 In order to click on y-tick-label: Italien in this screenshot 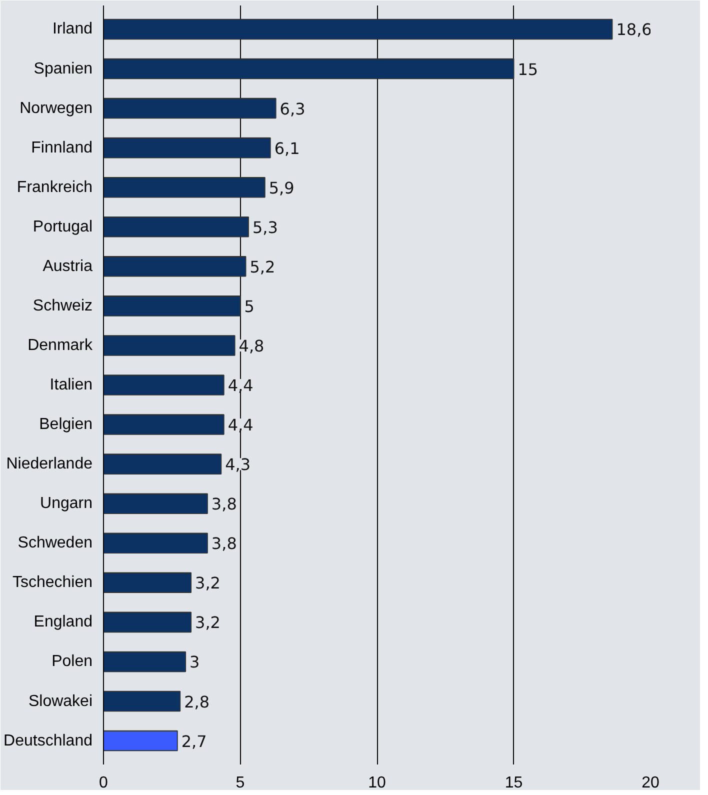, I will do `click(71, 385)`.